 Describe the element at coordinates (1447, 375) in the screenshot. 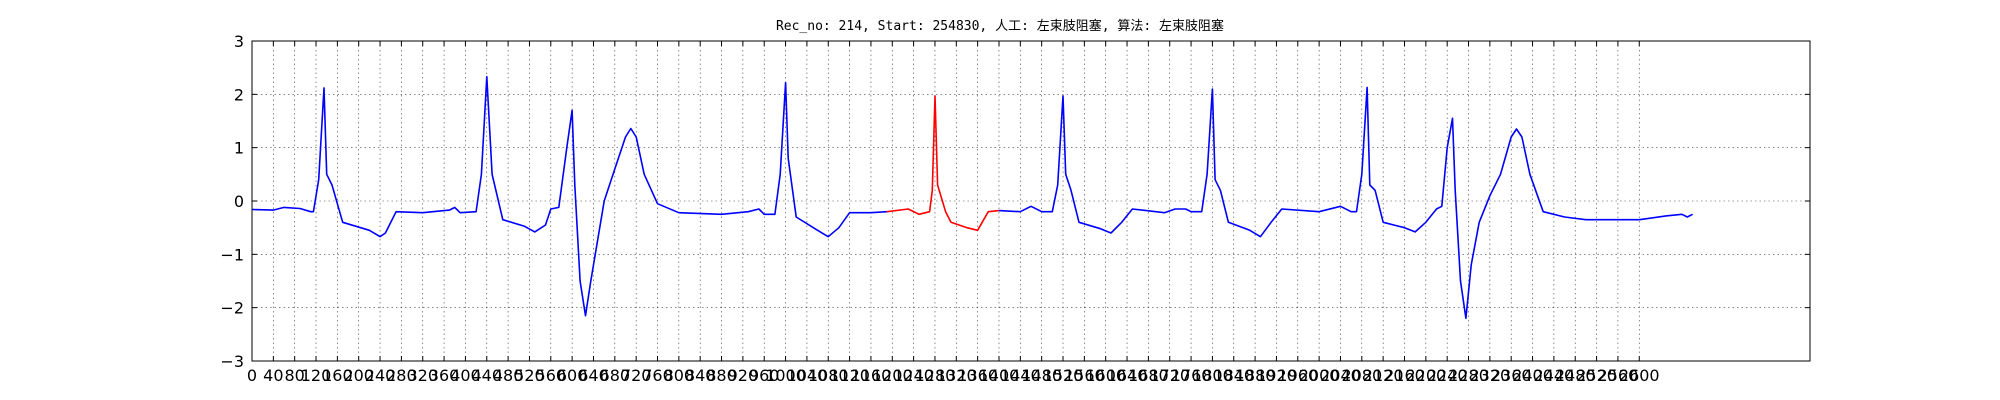

I see `x-tick-label: 2240` at that location.